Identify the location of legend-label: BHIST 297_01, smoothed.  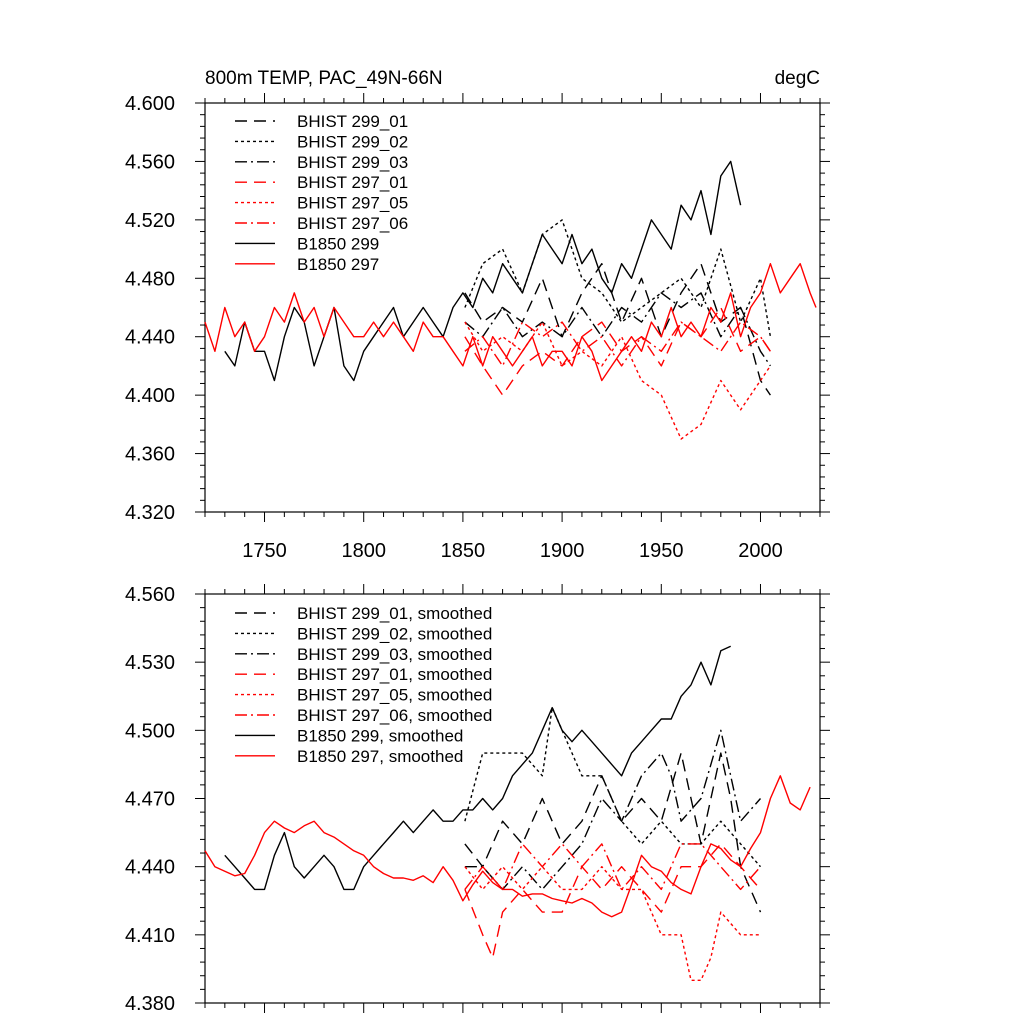
(394, 674).